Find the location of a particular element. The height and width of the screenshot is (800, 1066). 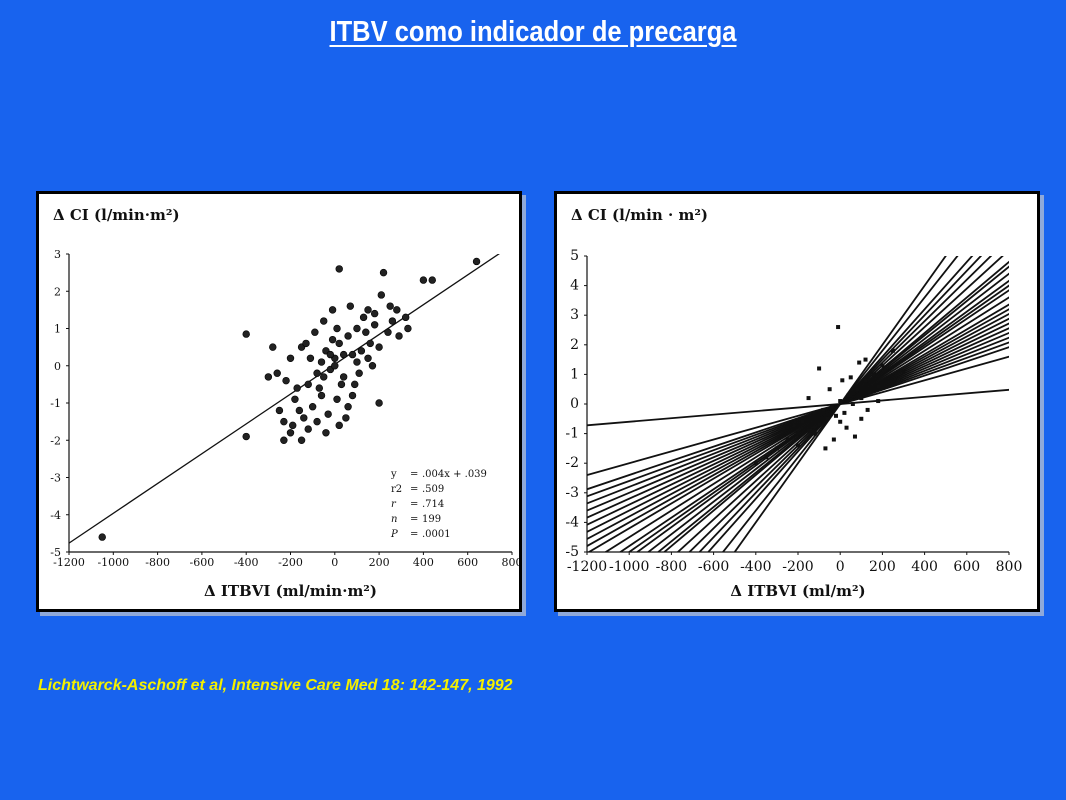

y-axis-title: Δ CI (l/min · m²) is located at coordinates (639, 215).